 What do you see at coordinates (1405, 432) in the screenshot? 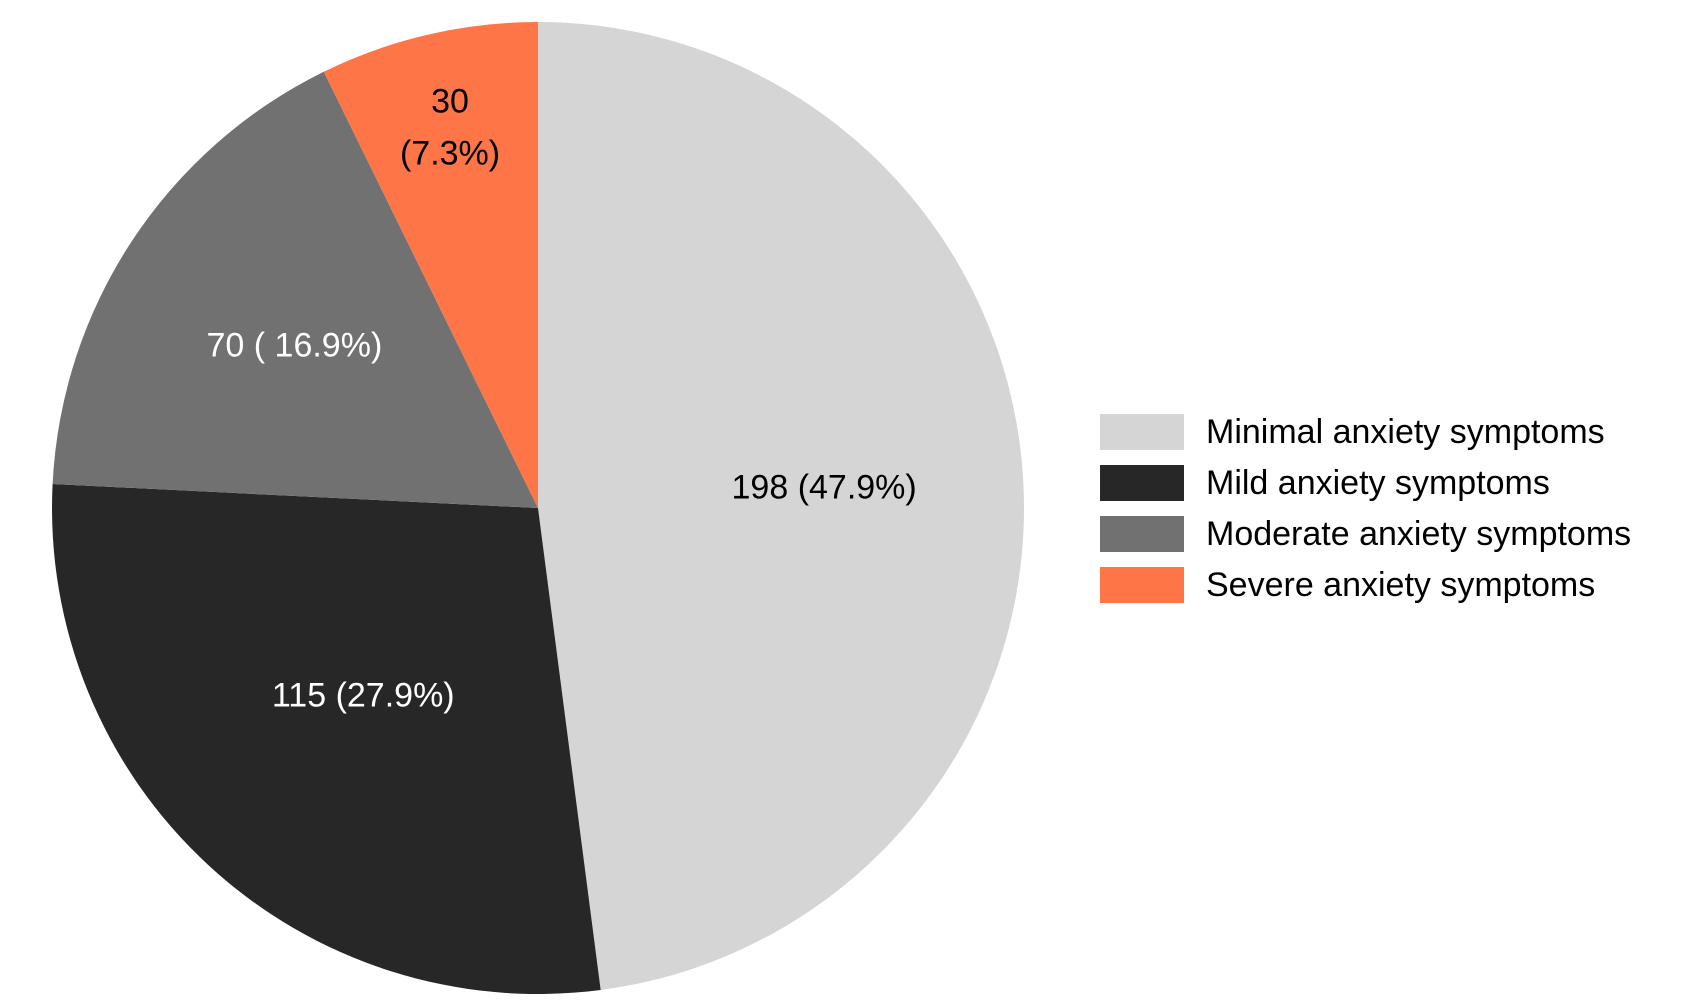
I see `legend-label-minimal-anxiety-symptoms: Minimal anxiety symptoms` at bounding box center [1405, 432].